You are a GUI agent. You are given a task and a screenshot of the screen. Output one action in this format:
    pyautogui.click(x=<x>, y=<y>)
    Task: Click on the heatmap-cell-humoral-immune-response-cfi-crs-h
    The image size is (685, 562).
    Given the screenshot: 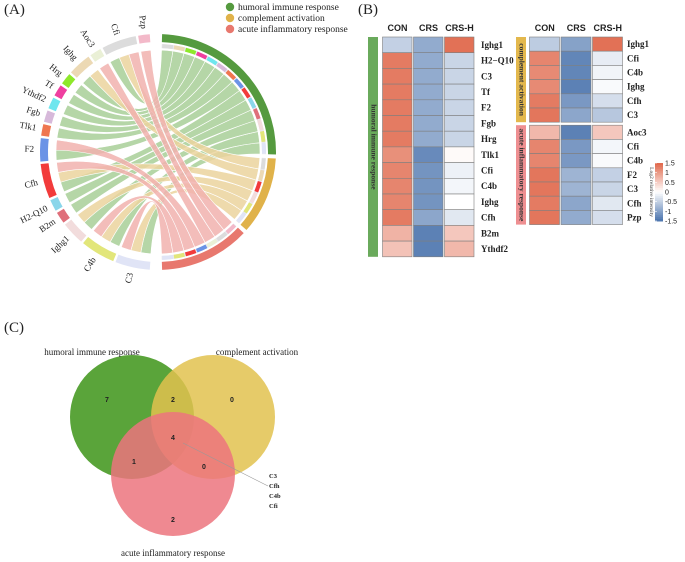 What is the action you would take?
    pyautogui.click(x=459, y=170)
    